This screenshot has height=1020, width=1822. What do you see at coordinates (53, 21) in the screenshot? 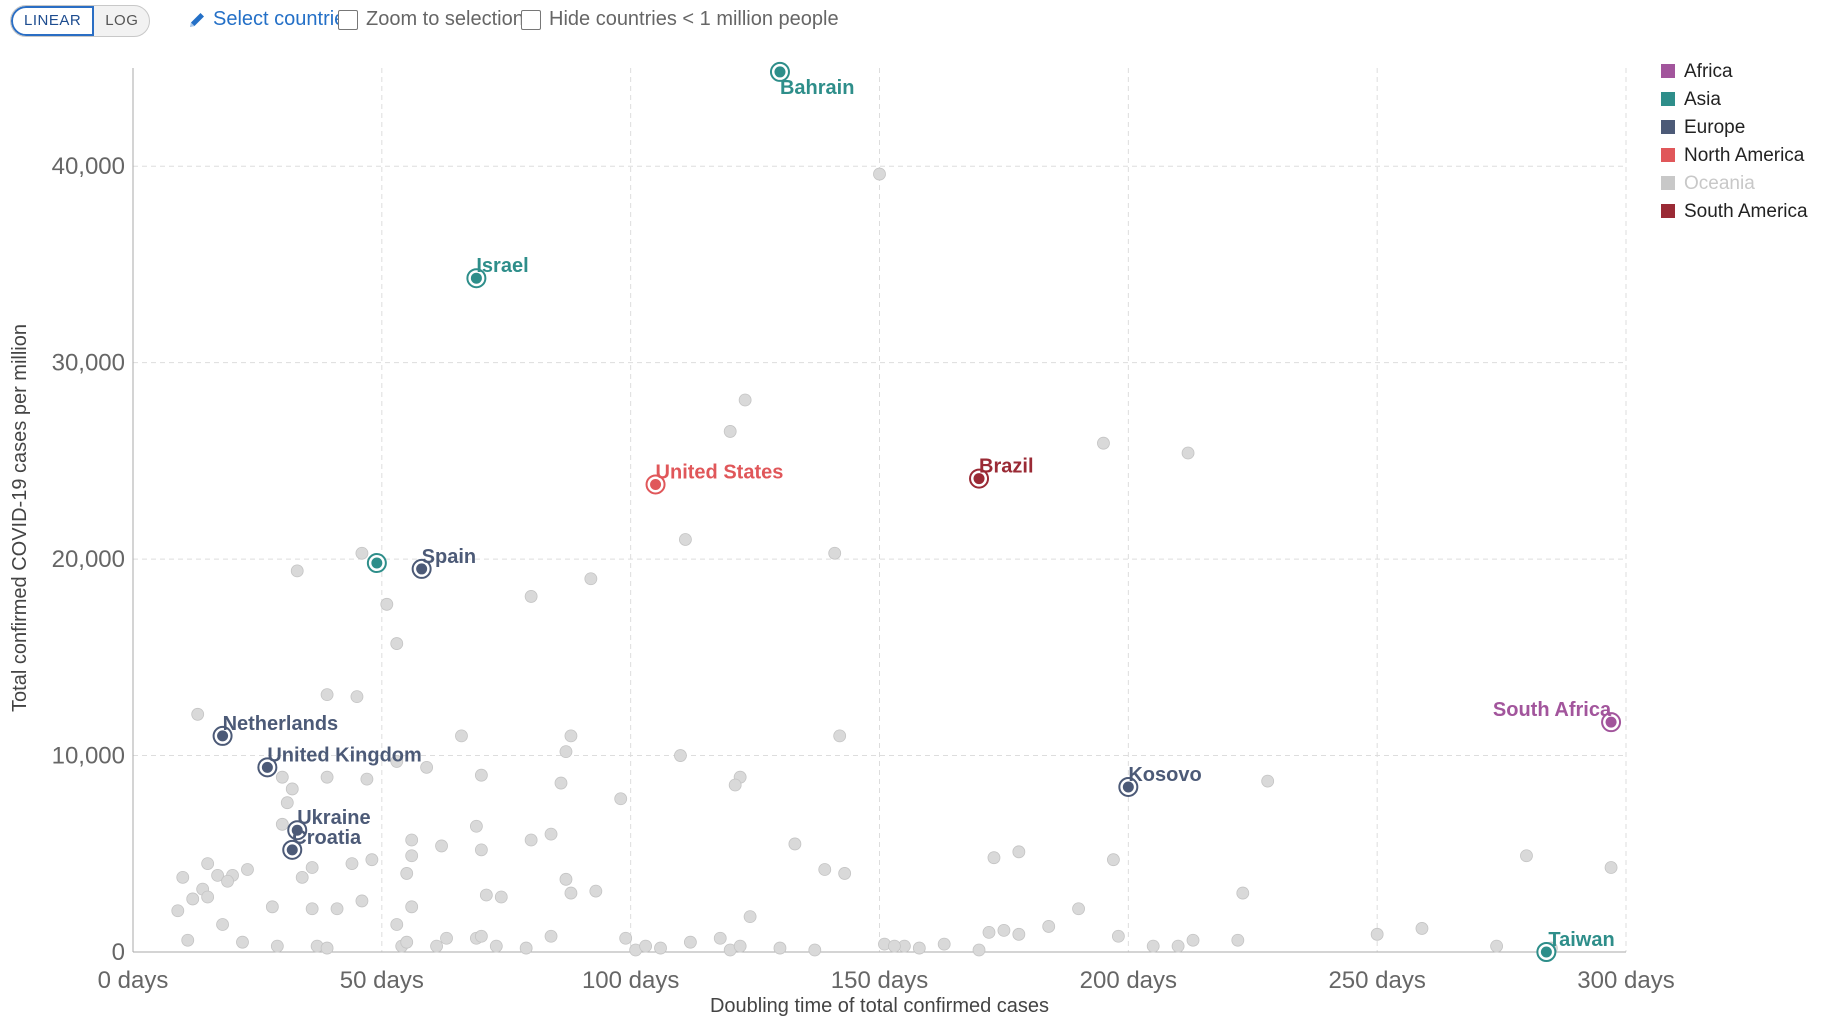
I see `linear-scale-button: LINEAR` at bounding box center [53, 21].